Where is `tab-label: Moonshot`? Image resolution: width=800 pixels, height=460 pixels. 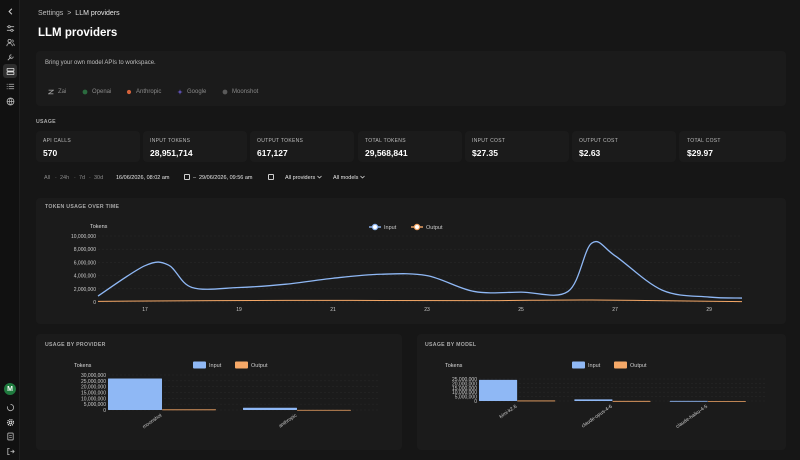 tab-label: Moonshot is located at coordinates (245, 92).